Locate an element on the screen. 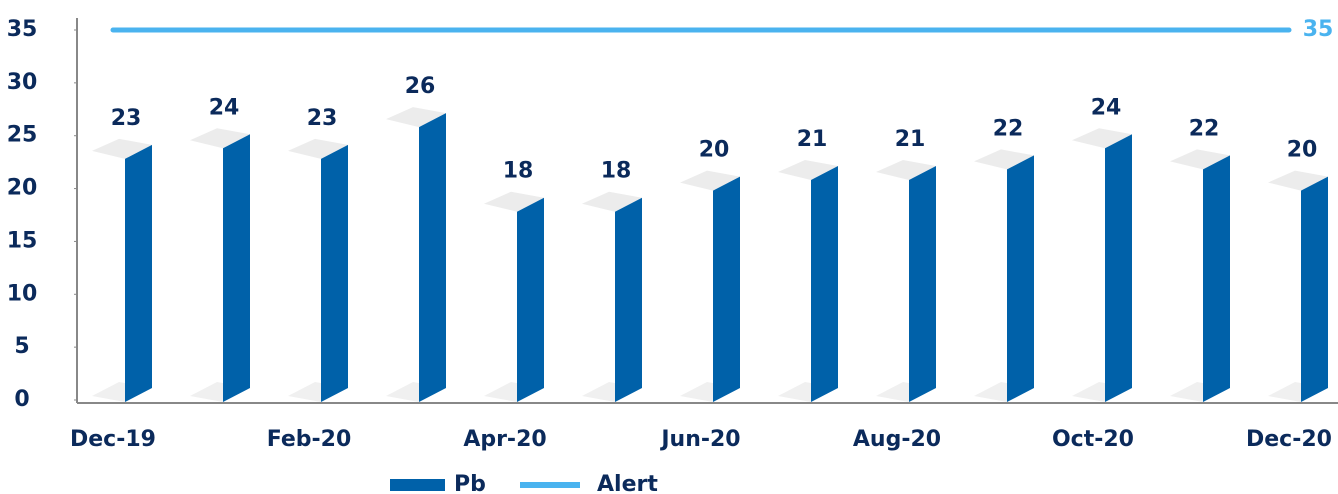  y-tick-label: 20 is located at coordinates (22, 188).